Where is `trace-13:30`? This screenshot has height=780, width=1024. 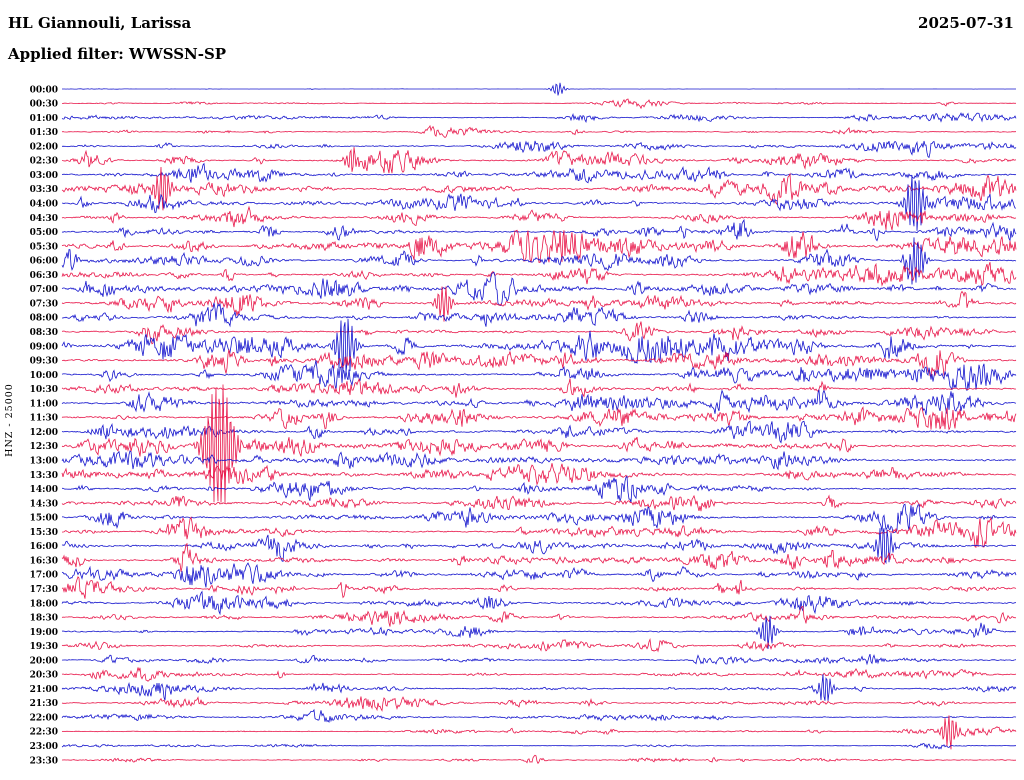 trace-13:30 is located at coordinates (538, 474).